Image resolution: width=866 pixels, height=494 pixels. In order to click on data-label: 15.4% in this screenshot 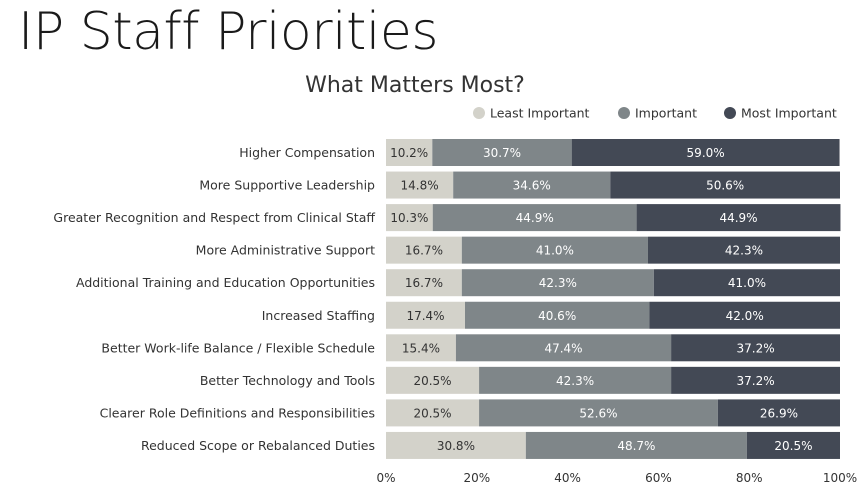, I will do `click(421, 348)`.